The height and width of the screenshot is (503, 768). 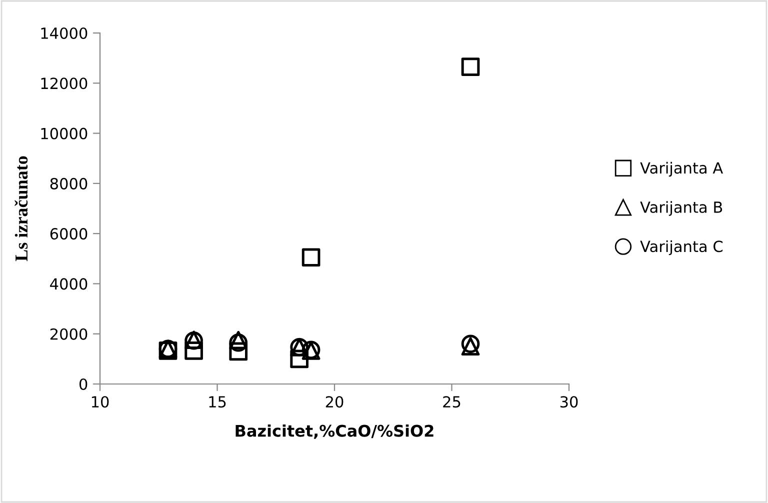 I want to click on y-tick-label: 14000, so click(x=64, y=33).